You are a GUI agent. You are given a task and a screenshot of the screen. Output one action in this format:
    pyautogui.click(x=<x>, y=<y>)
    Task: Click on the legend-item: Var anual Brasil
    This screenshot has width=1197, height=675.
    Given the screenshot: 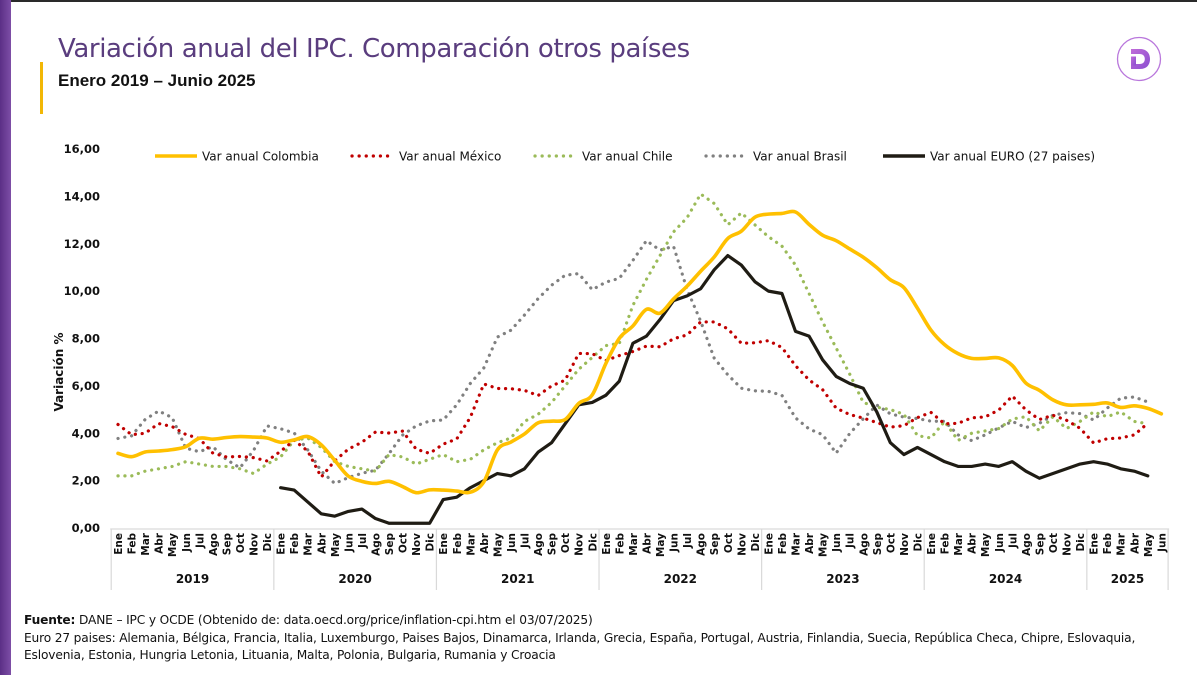 What is the action you would take?
    pyautogui.click(x=775, y=157)
    